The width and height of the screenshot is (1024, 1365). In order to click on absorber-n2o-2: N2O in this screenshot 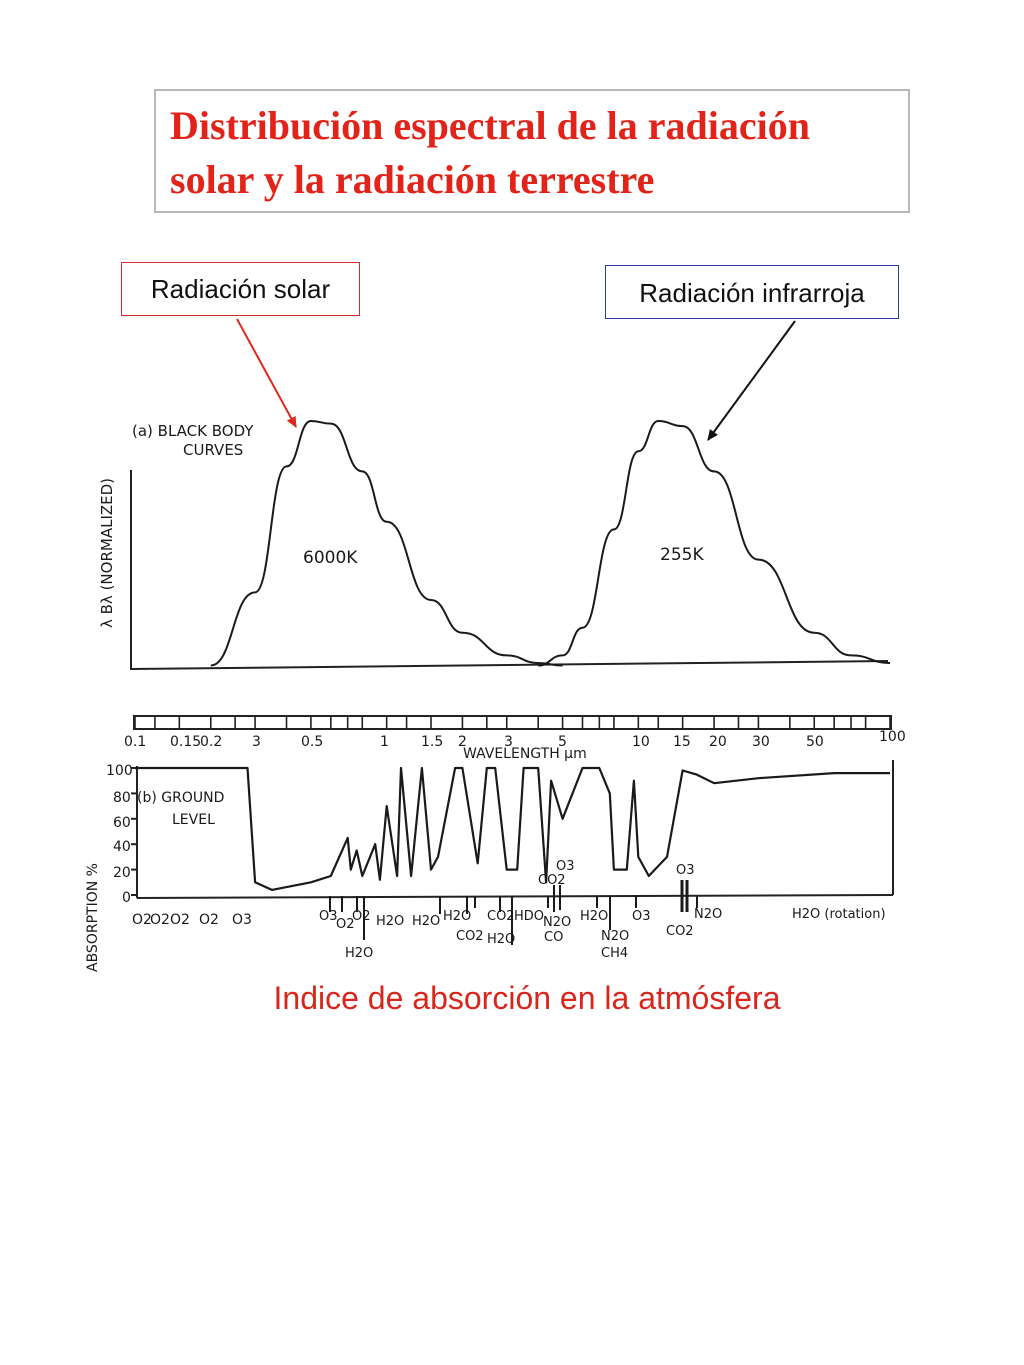, I will do `click(708, 914)`.